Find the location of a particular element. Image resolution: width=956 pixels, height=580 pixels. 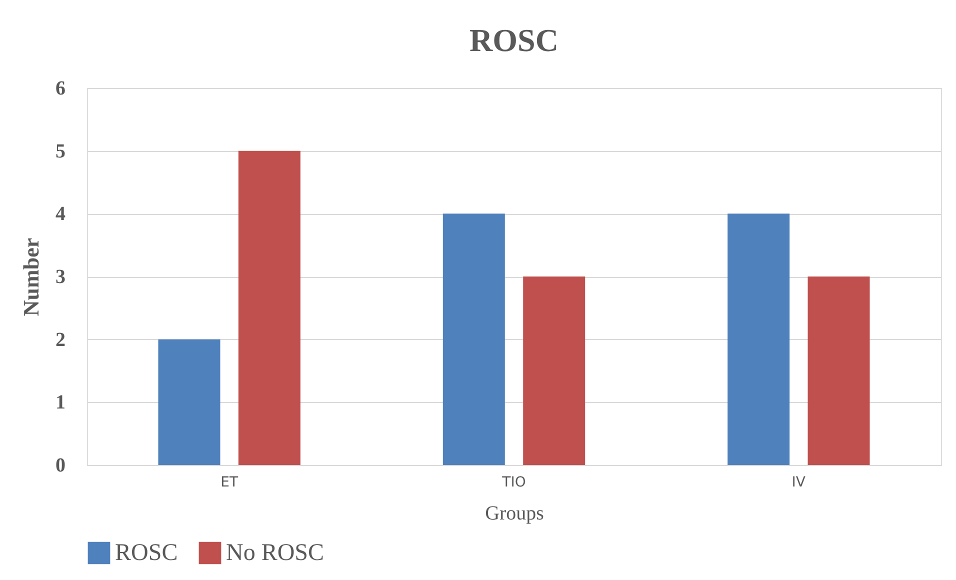

x-axis-title: Groups is located at coordinates (514, 513).